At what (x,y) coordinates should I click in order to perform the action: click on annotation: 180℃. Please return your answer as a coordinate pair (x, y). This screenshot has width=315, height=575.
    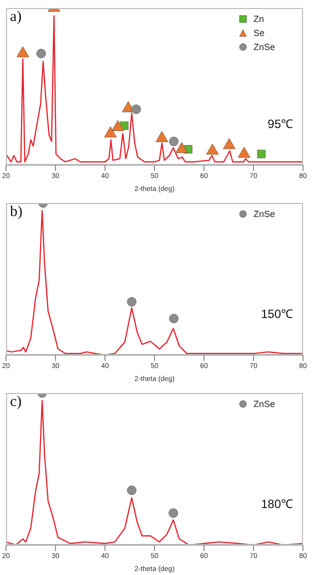
    Looking at the image, I should click on (276, 504).